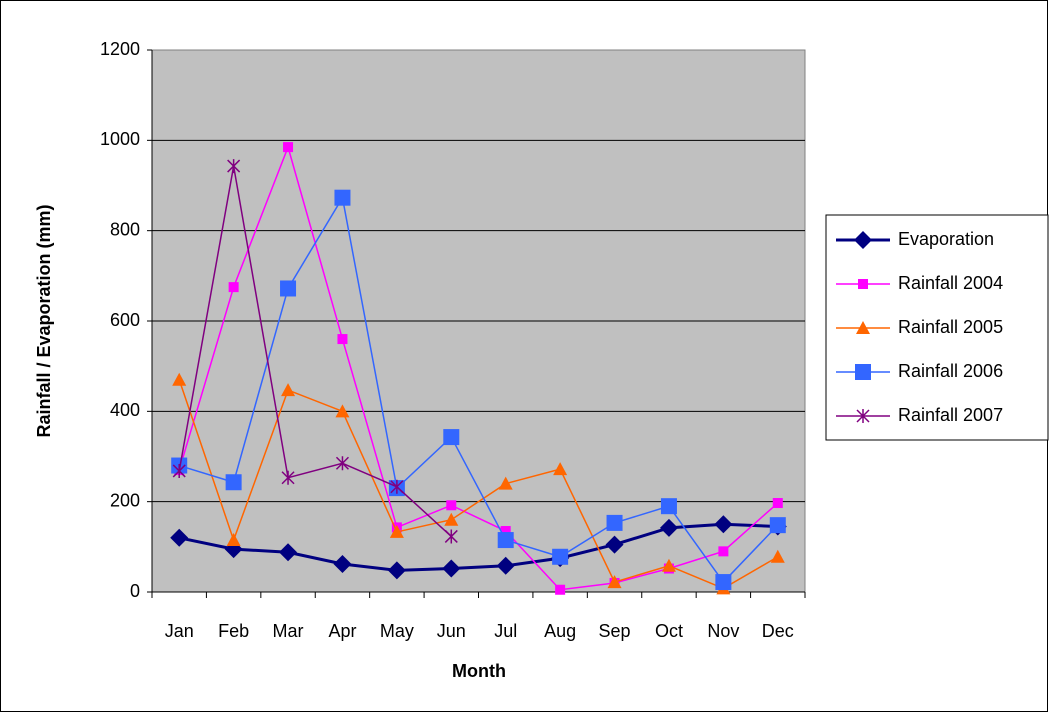  Describe the element at coordinates (723, 631) in the screenshot. I see `x-tick-label: Nov` at that location.